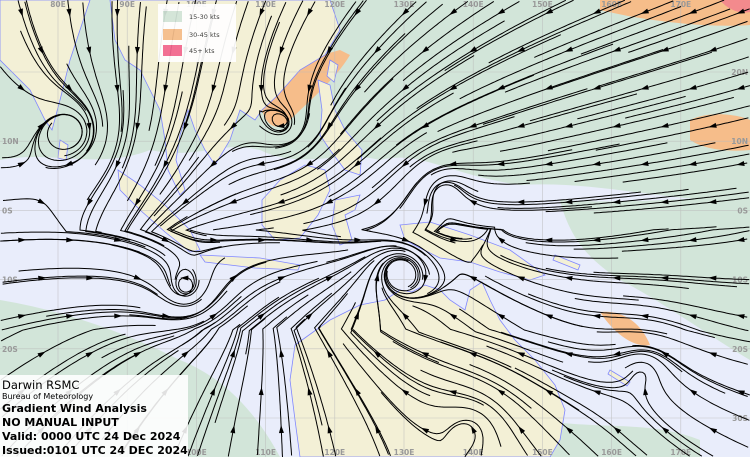 This screenshot has height=457, width=750. I want to click on lon-label-bottom: 110E, so click(265, 452).